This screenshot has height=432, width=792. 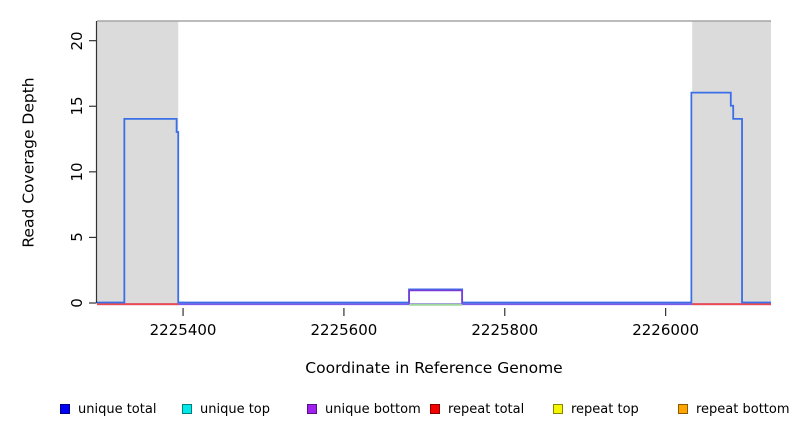 I want to click on legend-item-repeat-total: repeat total, so click(x=477, y=409).